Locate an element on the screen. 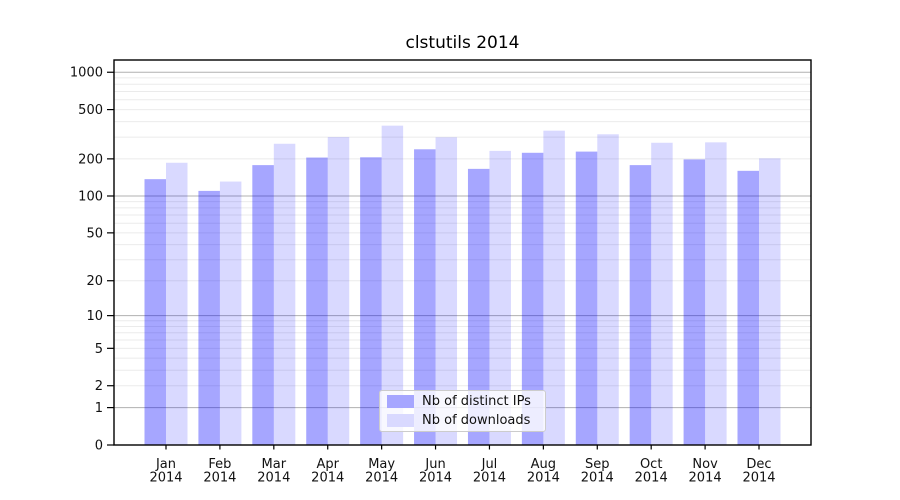 This screenshot has width=900, height=500. x-tick-label-month: May is located at coordinates (381, 464).